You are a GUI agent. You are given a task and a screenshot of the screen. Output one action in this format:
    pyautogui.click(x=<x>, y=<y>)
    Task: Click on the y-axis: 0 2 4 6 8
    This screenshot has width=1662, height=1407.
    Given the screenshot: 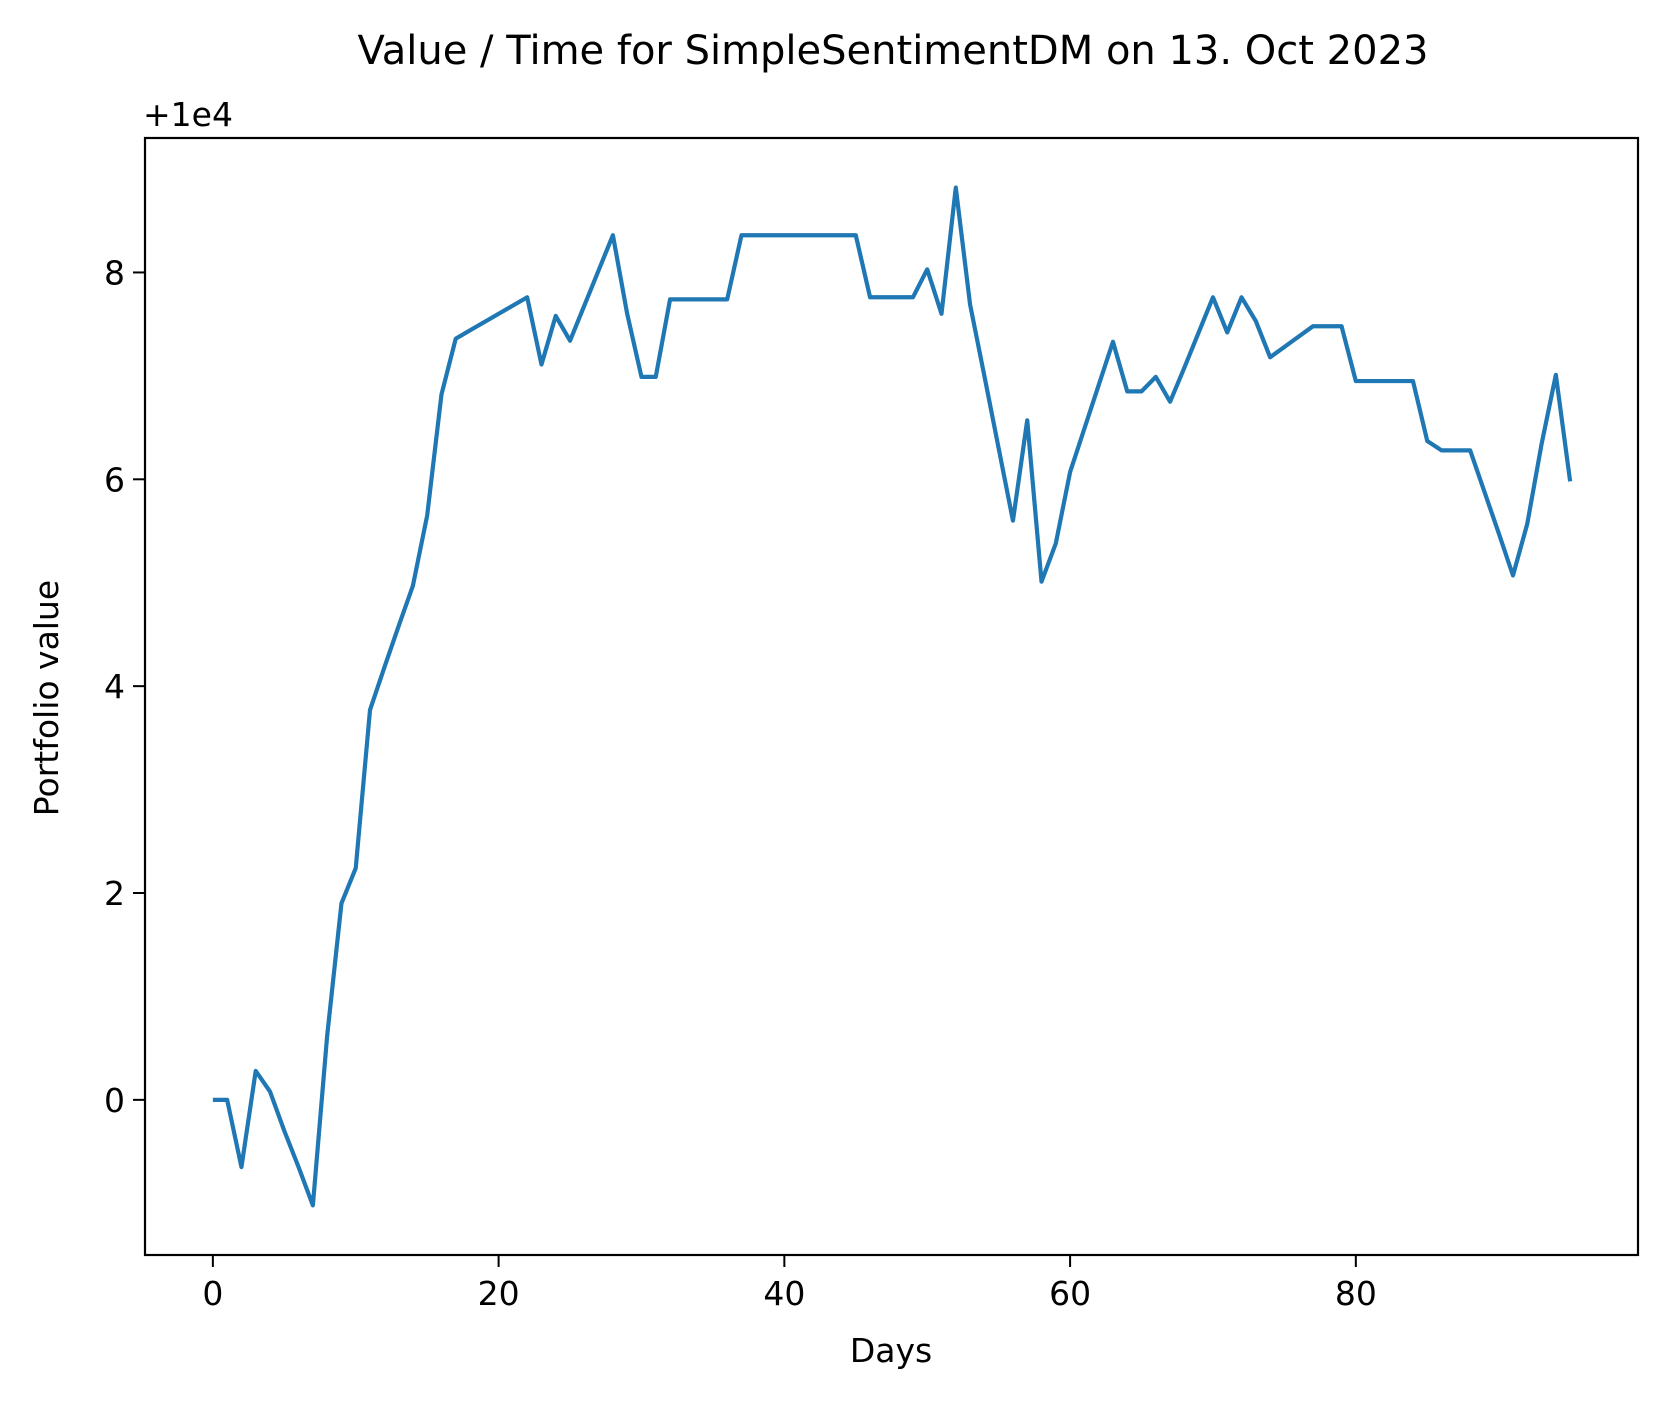 What is the action you would take?
    pyautogui.click(x=124, y=686)
    